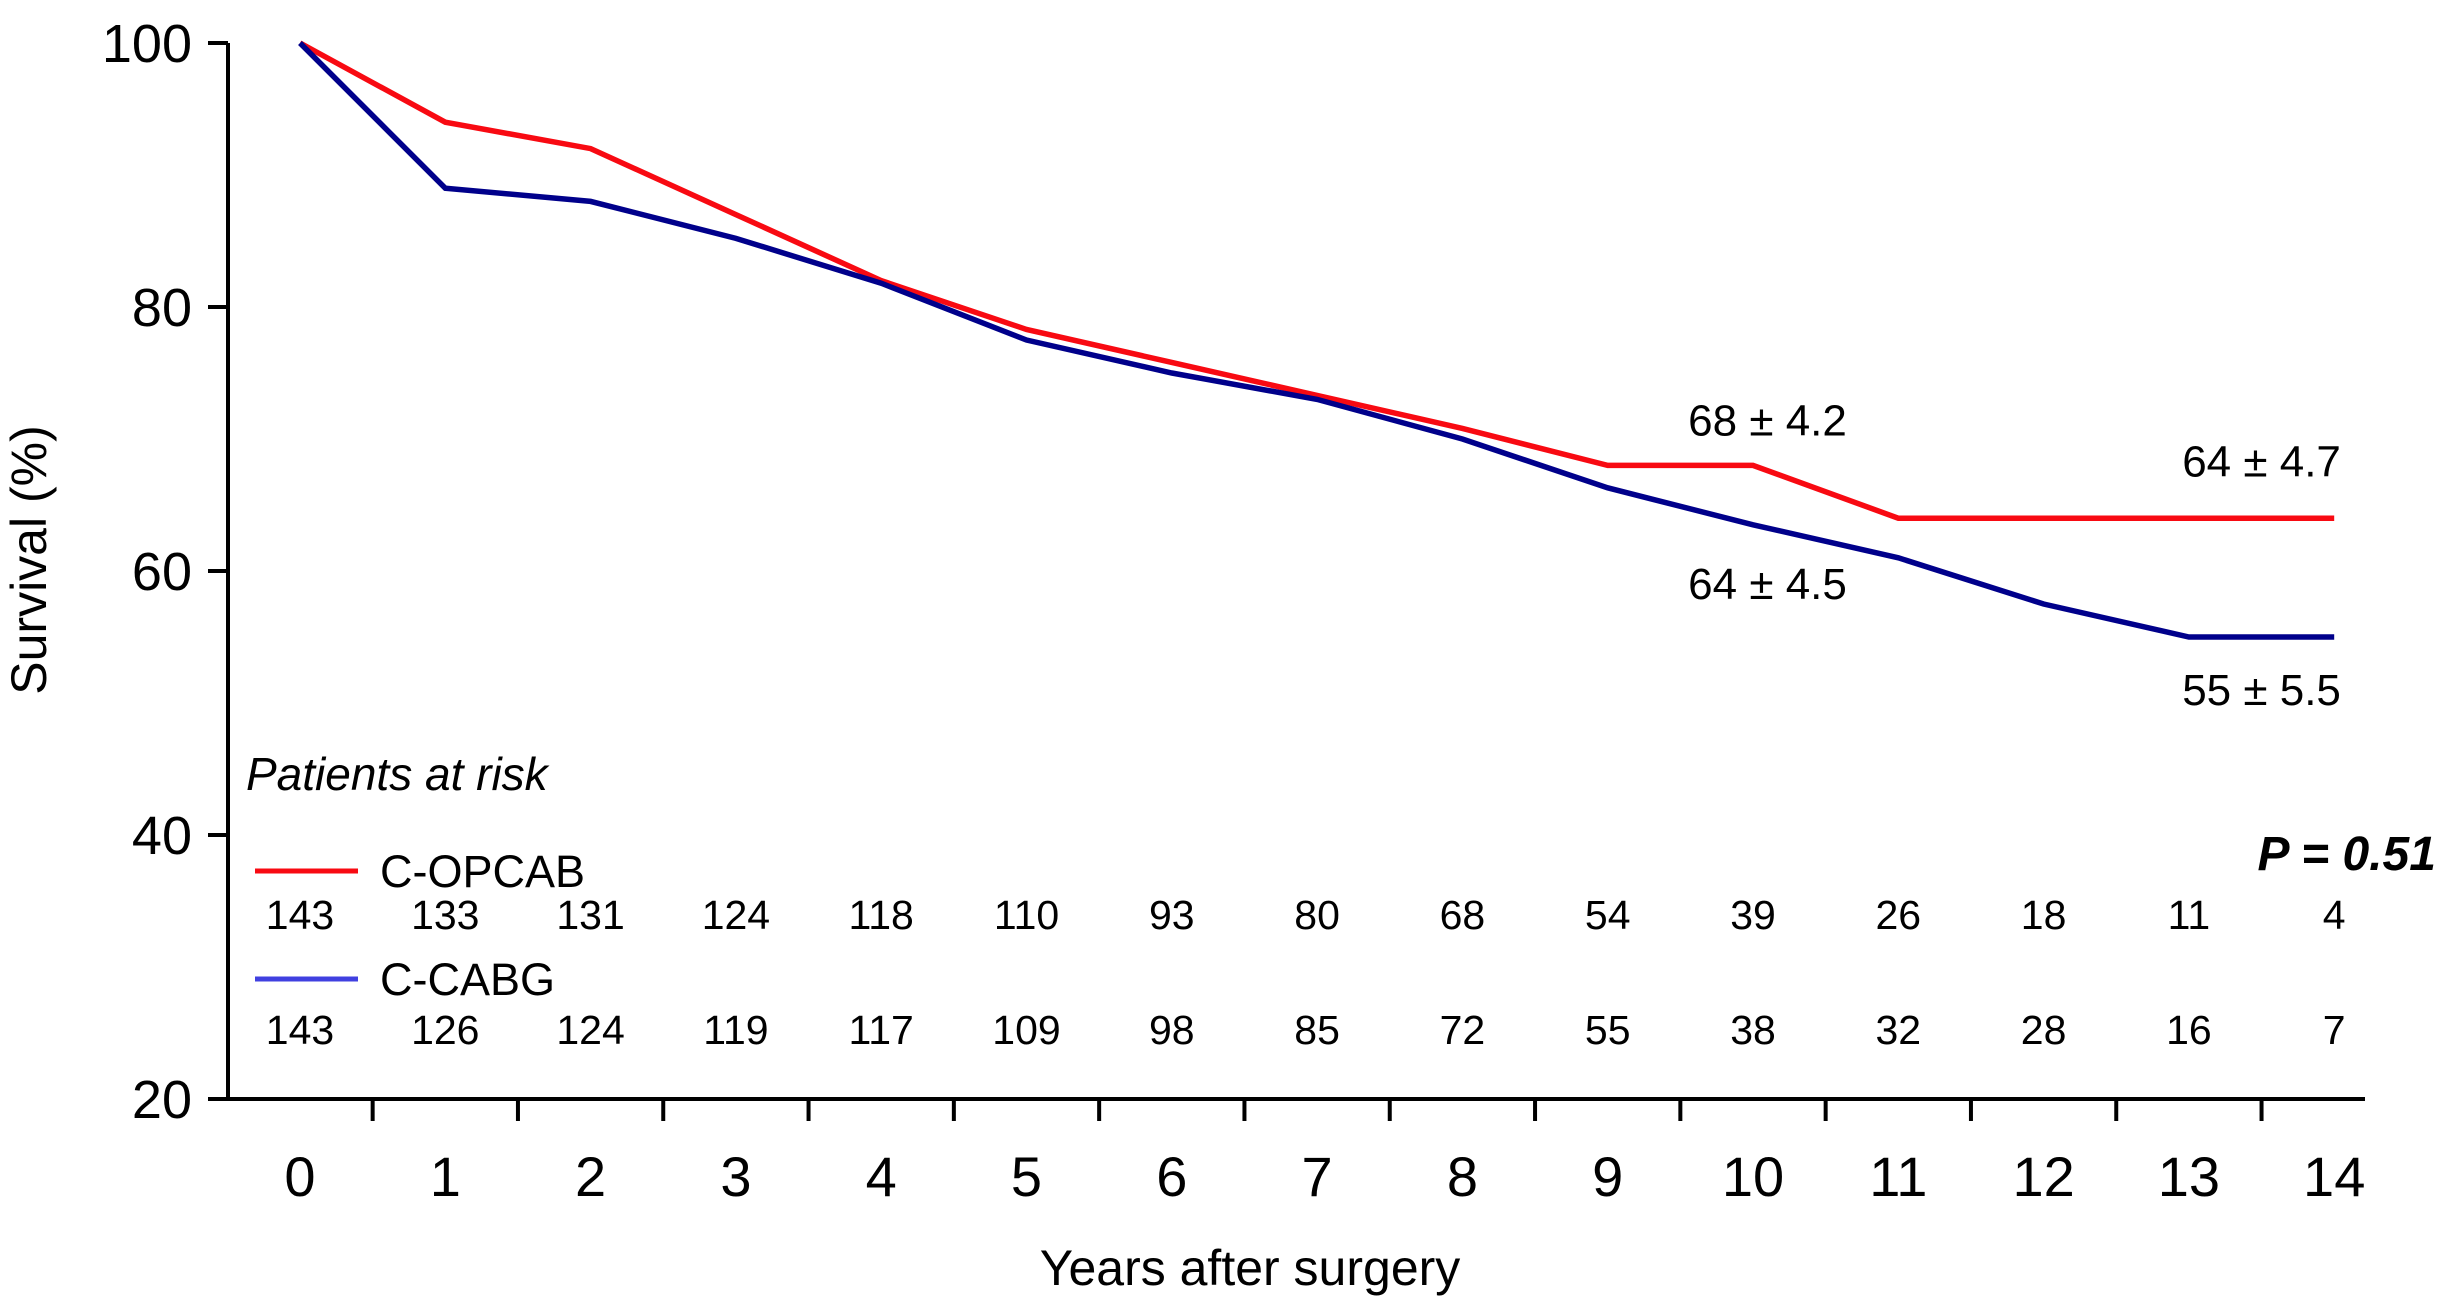 Image resolution: width=2439 pixels, height=1300 pixels. I want to click on x-tick-label: 6, so click(1171, 1176).